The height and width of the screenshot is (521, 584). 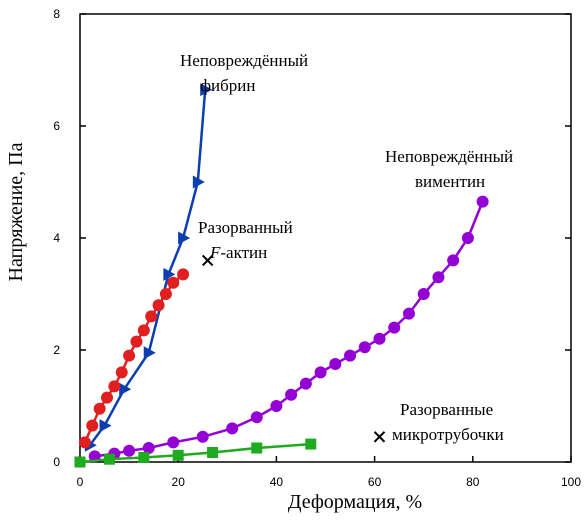 What do you see at coordinates (227, 85) in the screenshot?
I see `annotation-fibrin-line2: фибрин` at bounding box center [227, 85].